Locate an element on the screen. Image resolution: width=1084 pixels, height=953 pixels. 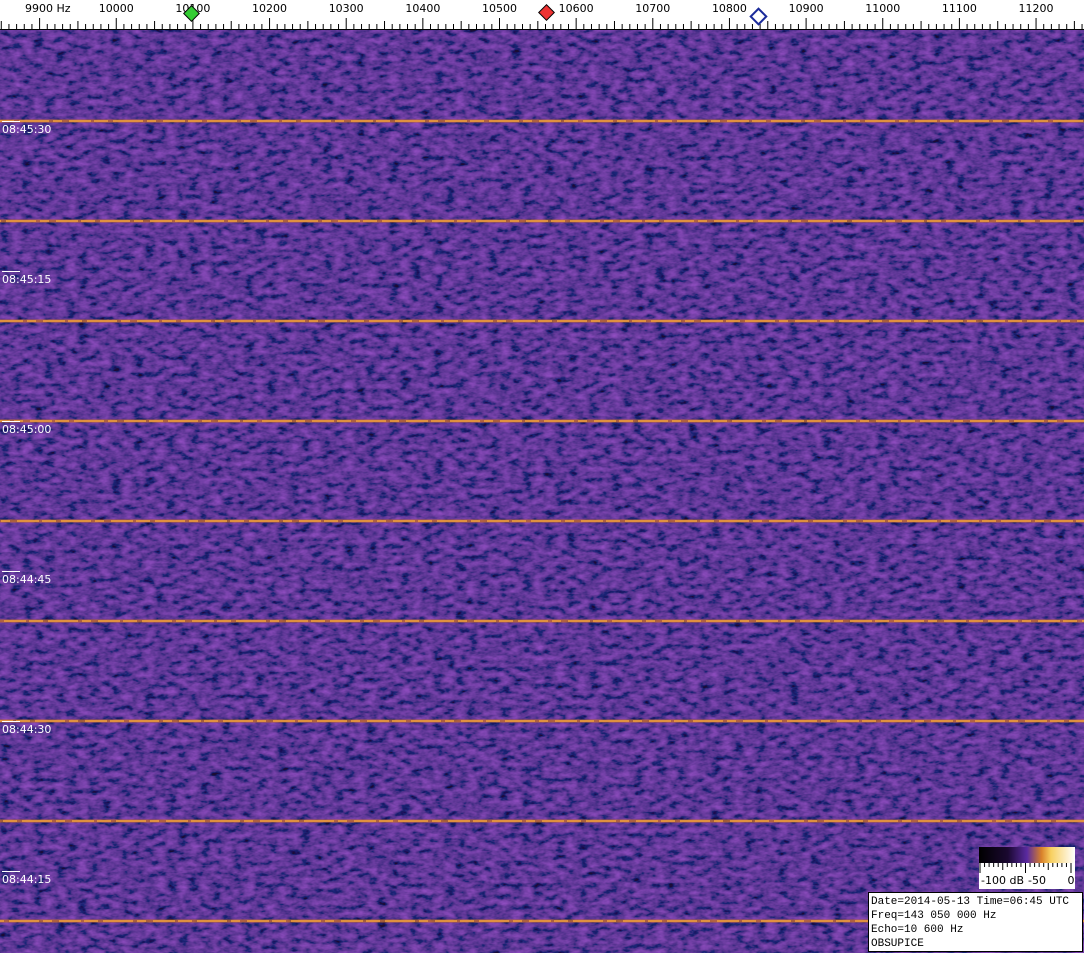
time-label: 08:45:30 is located at coordinates (26, 129).